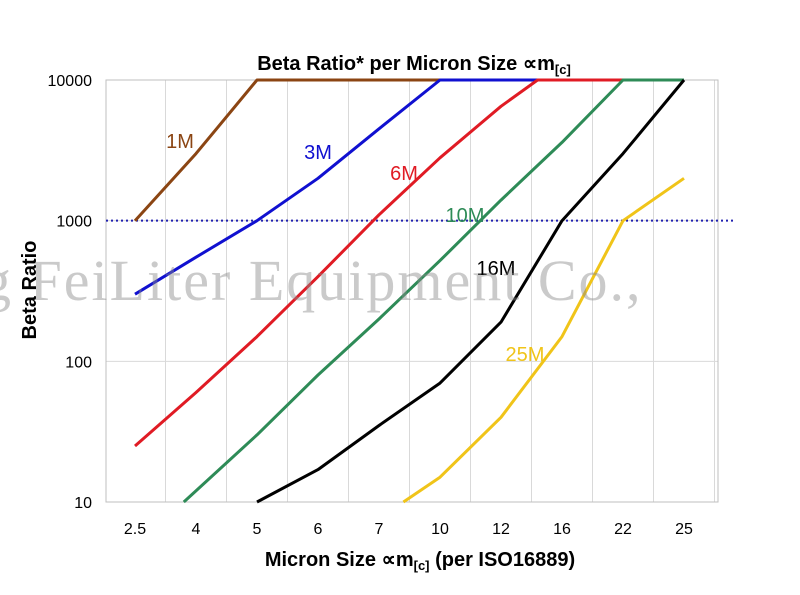 This screenshot has height=595, width=800. Describe the element at coordinates (135, 529) in the screenshot. I see `x-tick-label: 2.5` at that location.